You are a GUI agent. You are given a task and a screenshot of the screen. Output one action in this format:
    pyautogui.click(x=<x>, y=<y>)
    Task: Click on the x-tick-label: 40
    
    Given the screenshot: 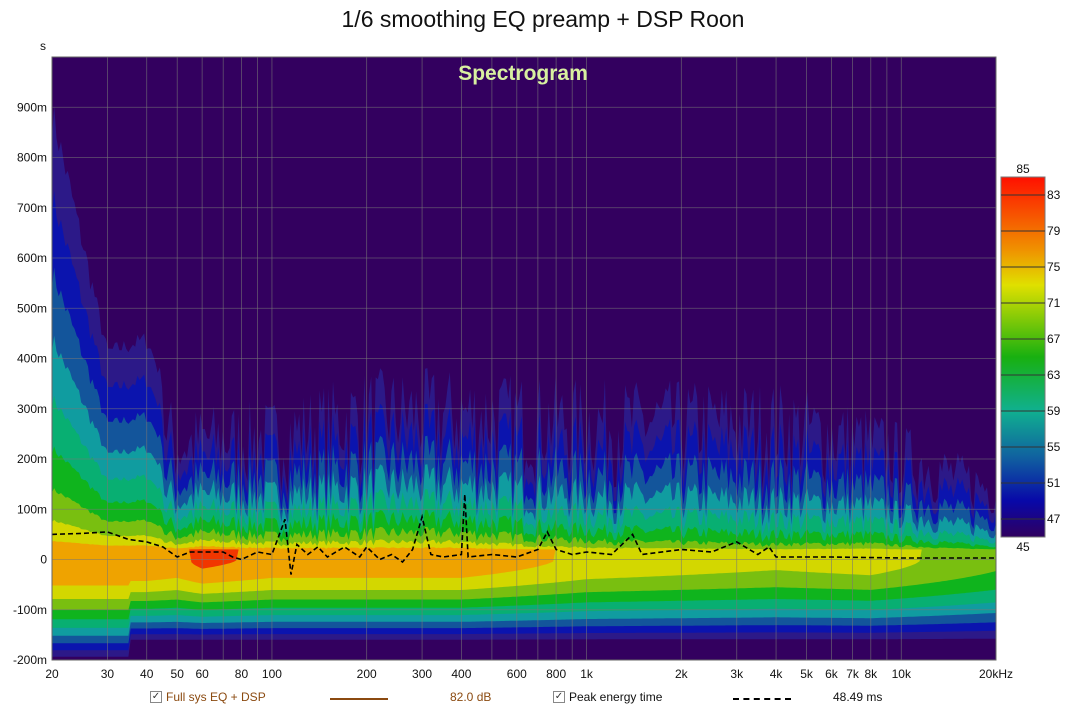 What is the action you would take?
    pyautogui.click(x=147, y=674)
    